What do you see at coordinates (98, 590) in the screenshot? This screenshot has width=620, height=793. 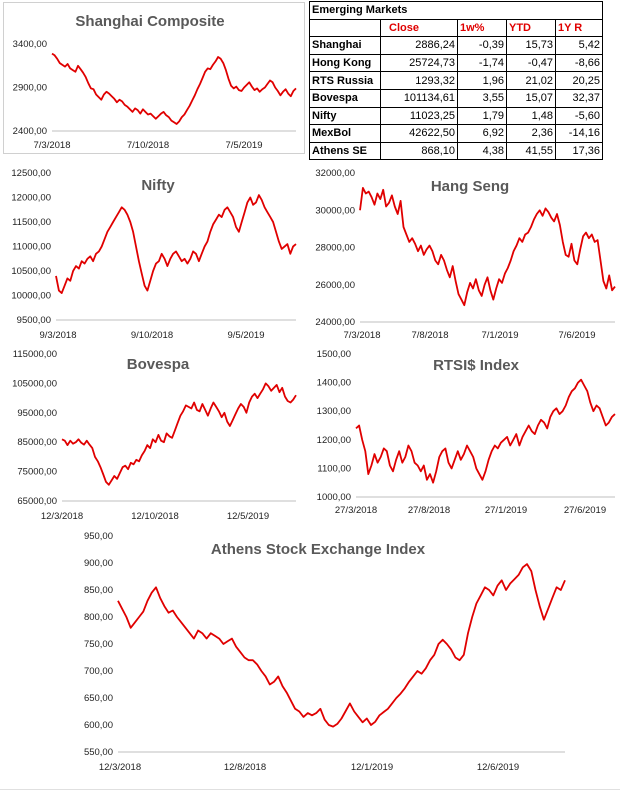 I see `athens-y-tick-label: 850,00` at bounding box center [98, 590].